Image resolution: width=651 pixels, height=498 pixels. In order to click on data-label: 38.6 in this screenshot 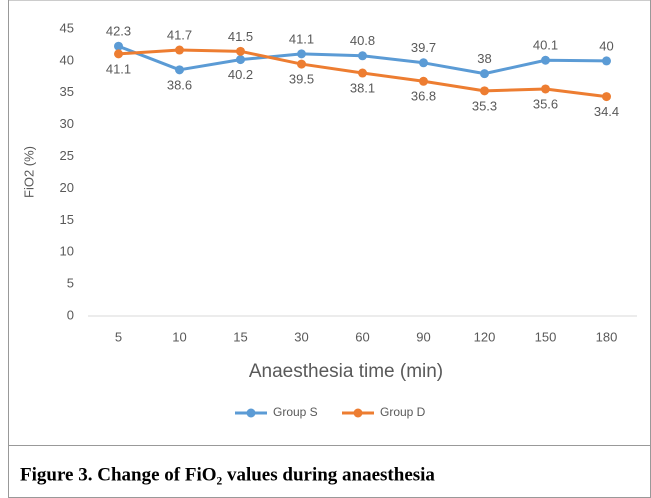, I will do `click(179, 84)`.